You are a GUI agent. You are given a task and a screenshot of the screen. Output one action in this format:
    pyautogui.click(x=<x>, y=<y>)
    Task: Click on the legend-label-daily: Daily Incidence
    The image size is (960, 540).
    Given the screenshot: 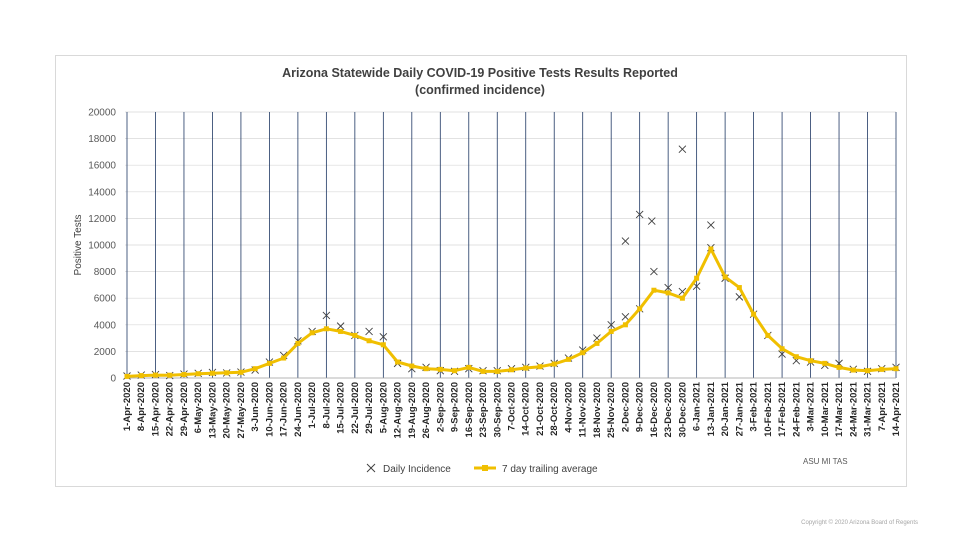 What is the action you would take?
    pyautogui.click(x=417, y=469)
    